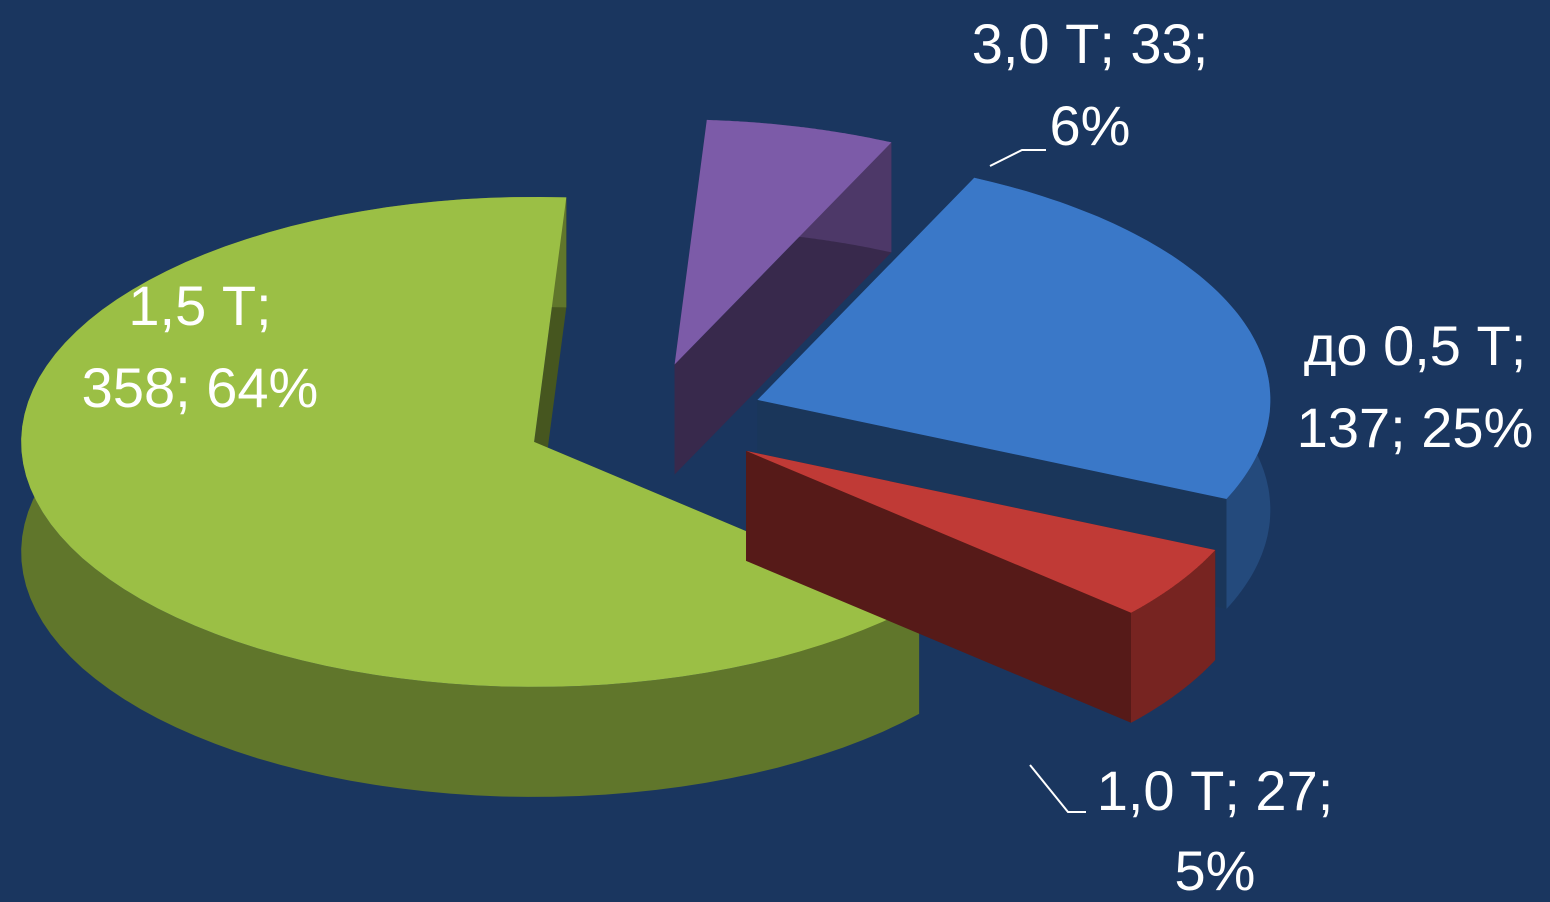 This screenshot has width=1550, height=902. I want to click on data-label: 358; 64%, so click(200, 387).